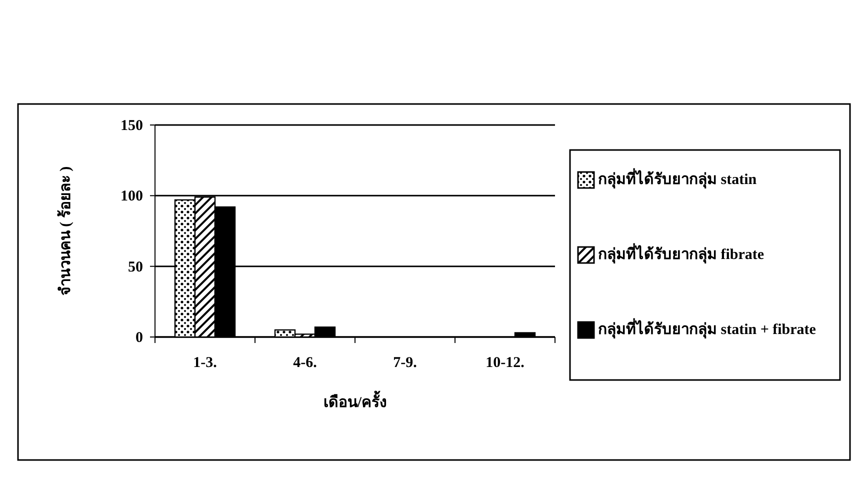 This screenshot has height=479, width=868. Describe the element at coordinates (305, 363) in the screenshot. I see `x-tick-label: 4-6.` at that location.